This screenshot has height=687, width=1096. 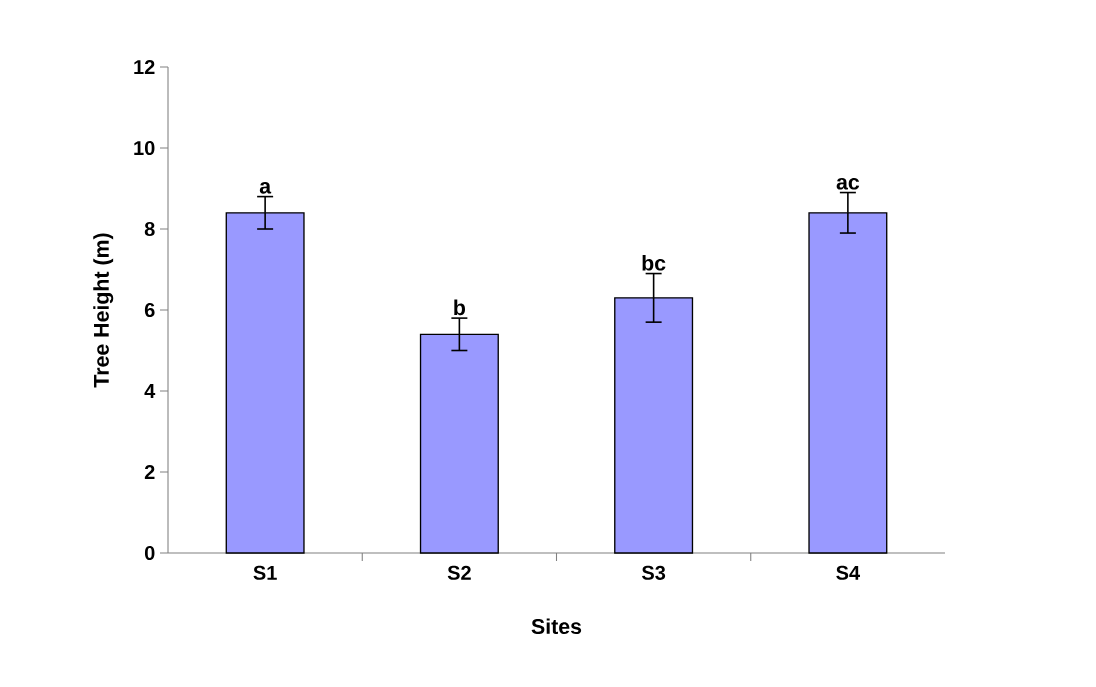 What do you see at coordinates (556, 626) in the screenshot?
I see `x-axis-title: Sites` at bounding box center [556, 626].